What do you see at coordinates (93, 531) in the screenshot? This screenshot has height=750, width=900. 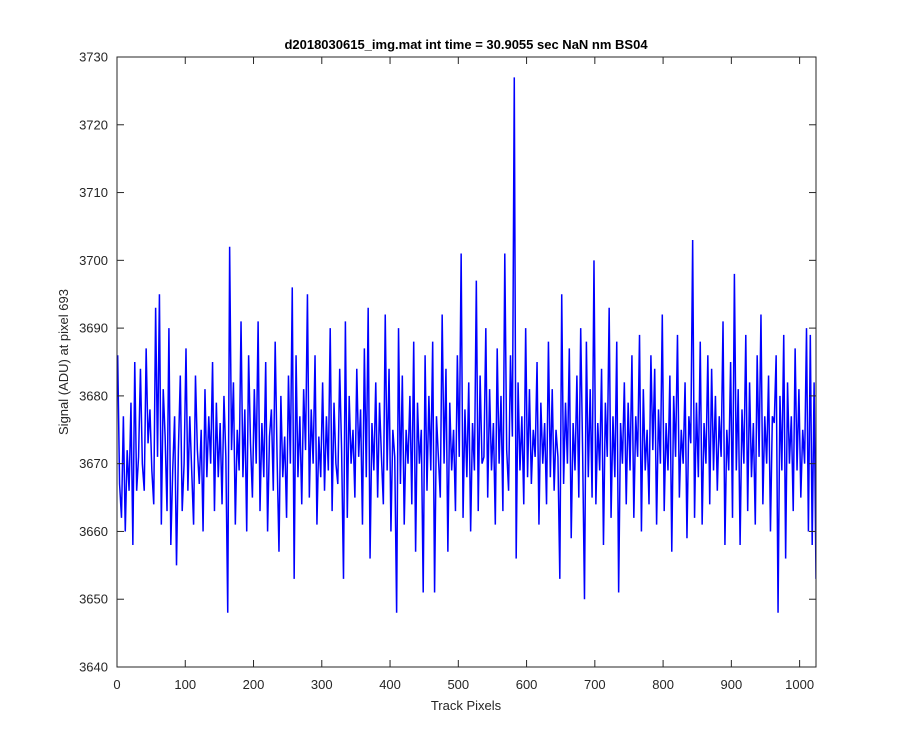 I see `y-tick-label: 3660` at bounding box center [93, 531].